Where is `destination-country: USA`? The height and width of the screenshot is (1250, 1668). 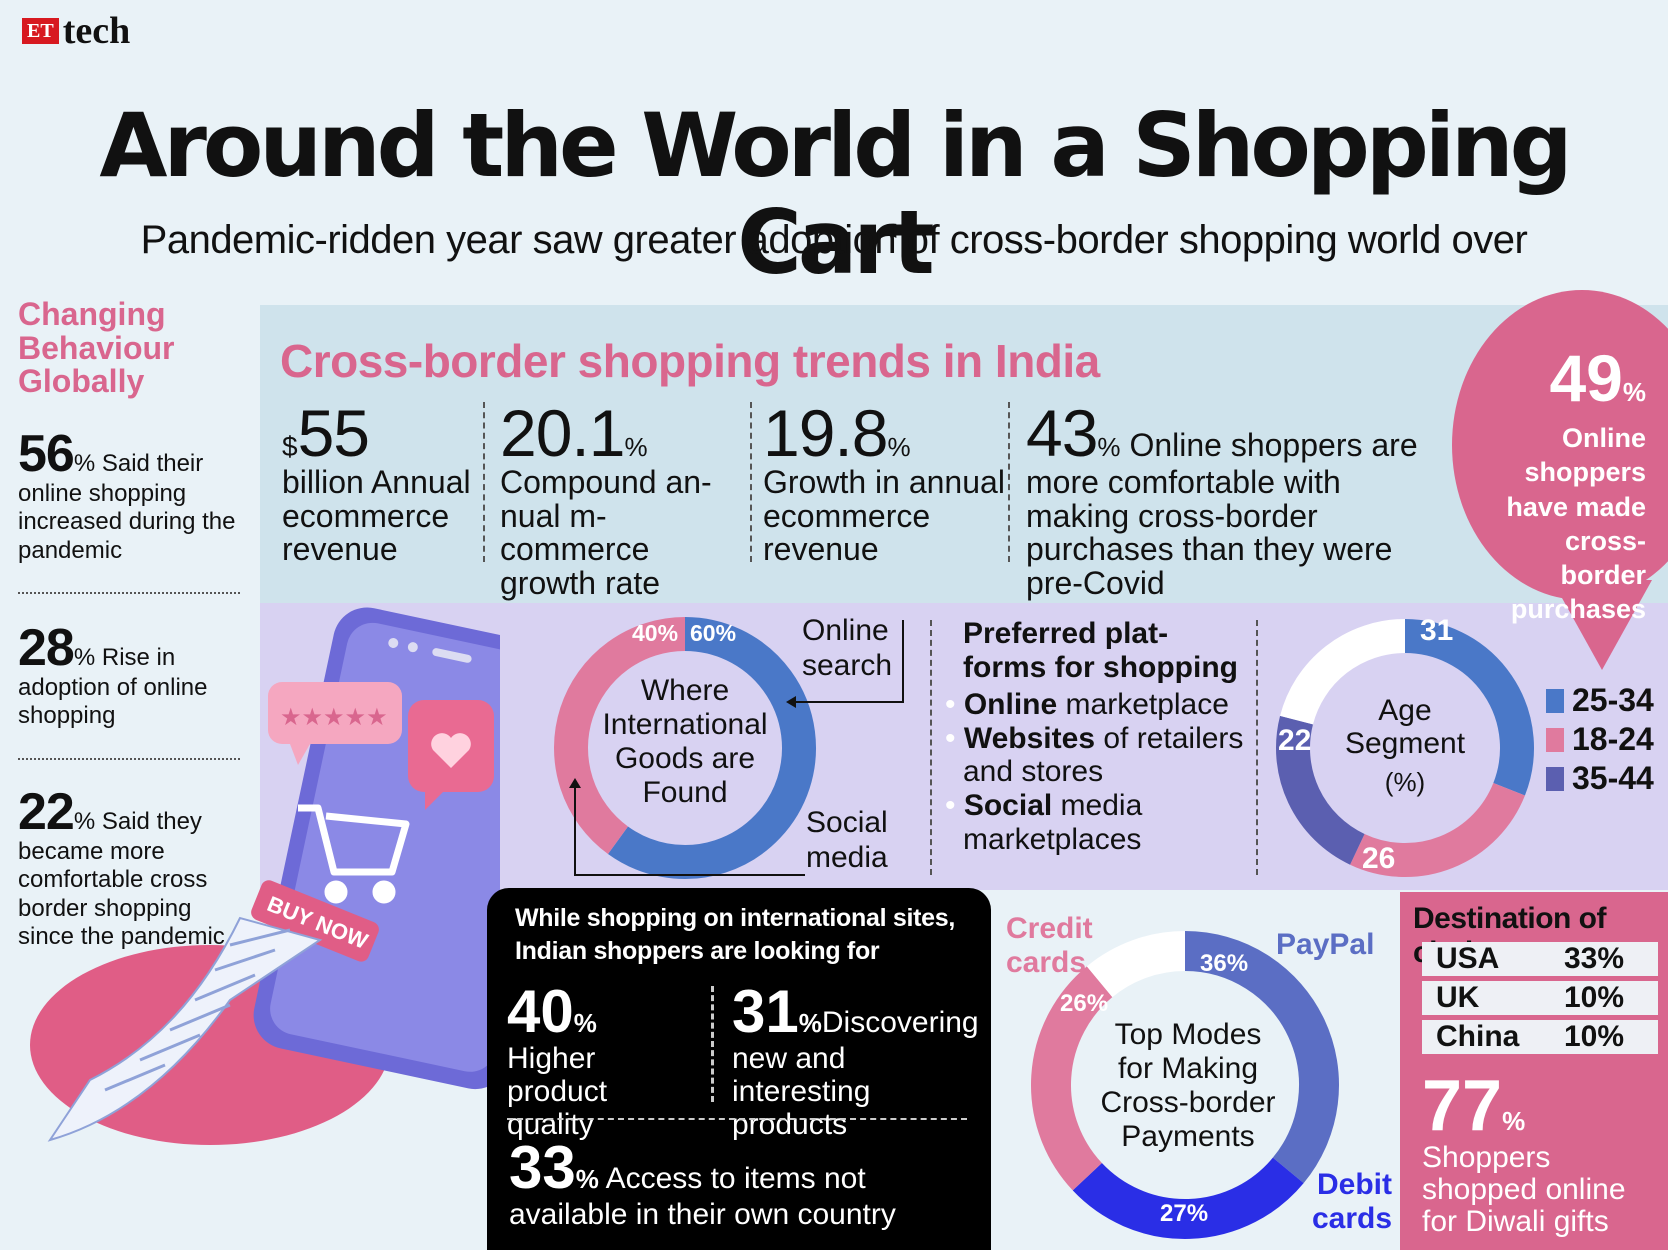 destination-country: USA is located at coordinates (1468, 958).